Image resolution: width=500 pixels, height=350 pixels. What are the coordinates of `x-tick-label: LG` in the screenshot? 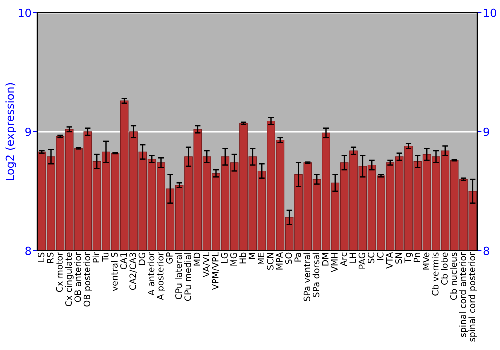 It's located at (224, 258).